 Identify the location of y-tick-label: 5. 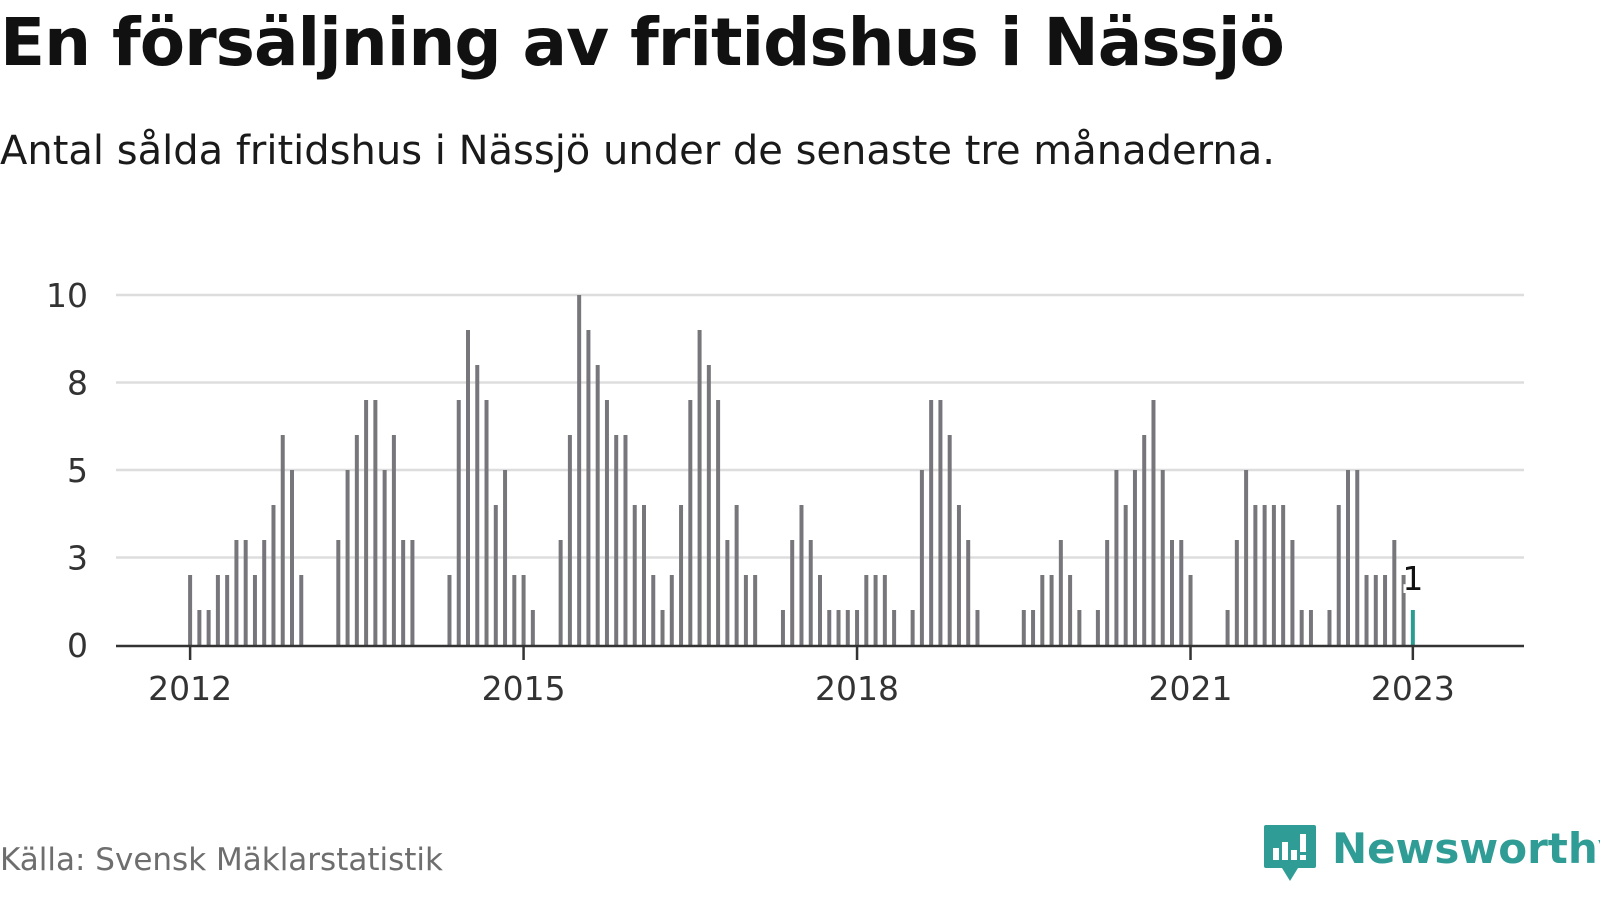
(77, 470).